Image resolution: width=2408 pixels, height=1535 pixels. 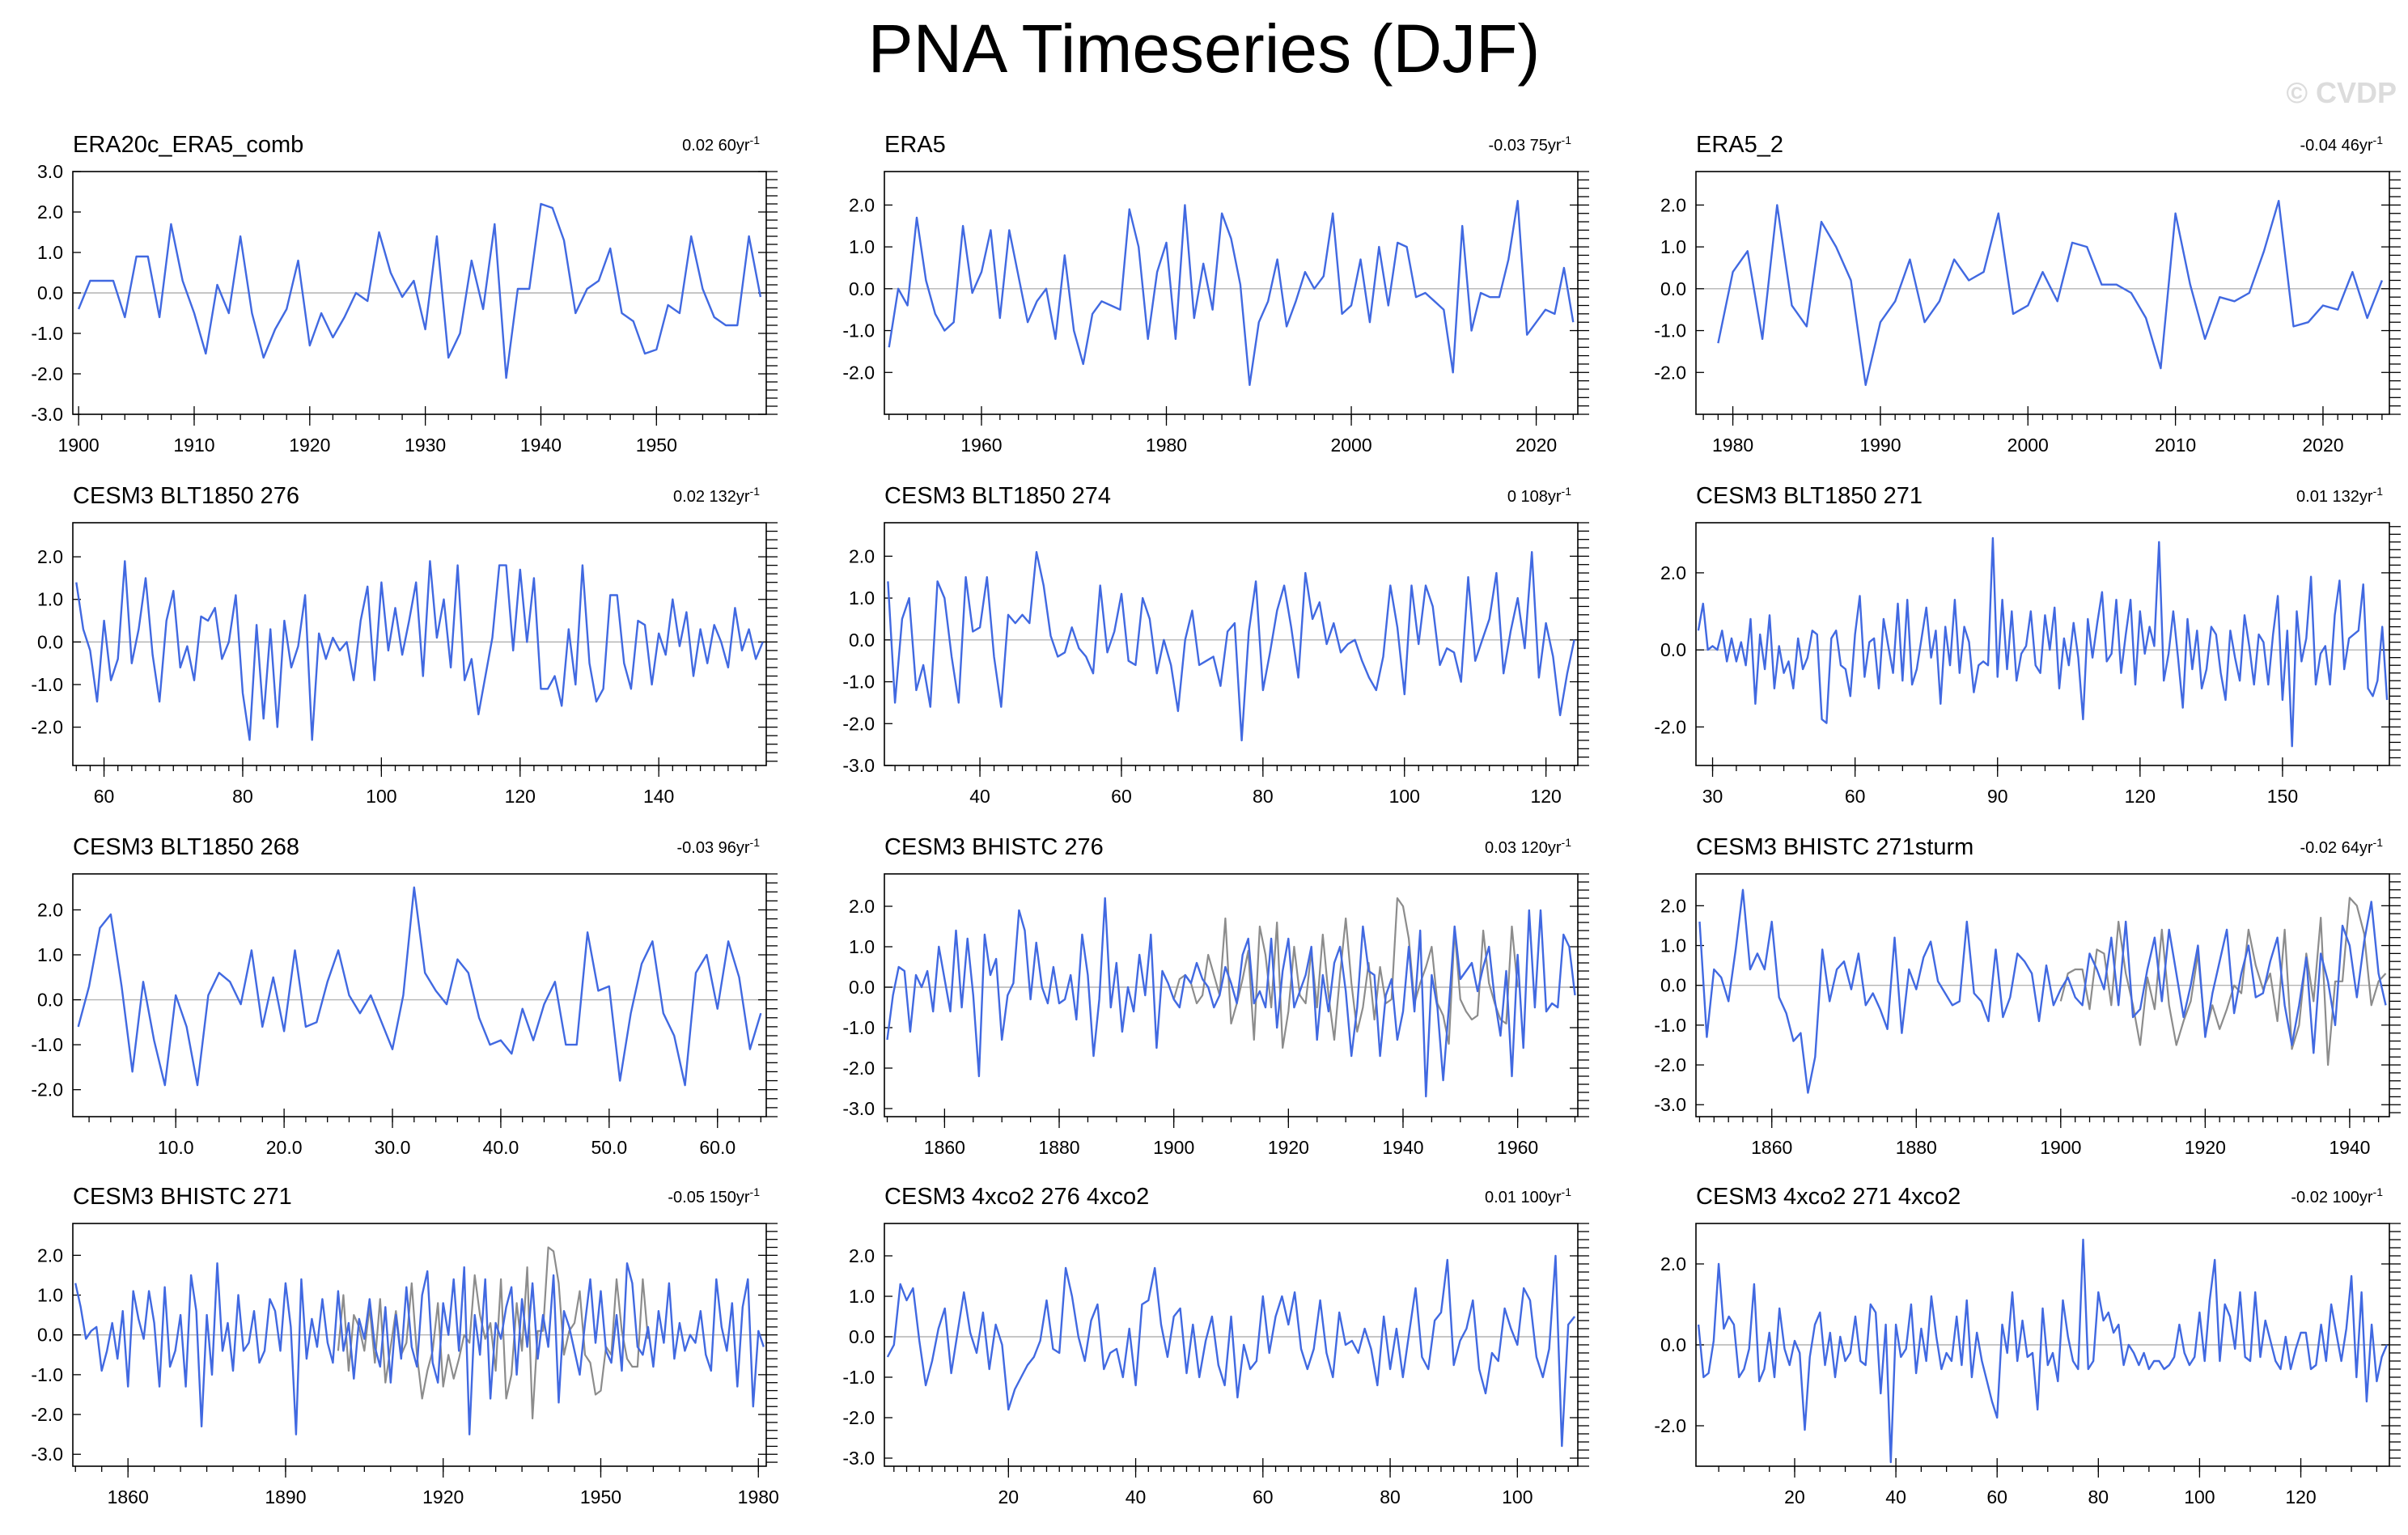 I want to click on trend-label: 0.01 100yr-1, so click(x=1528, y=1195).